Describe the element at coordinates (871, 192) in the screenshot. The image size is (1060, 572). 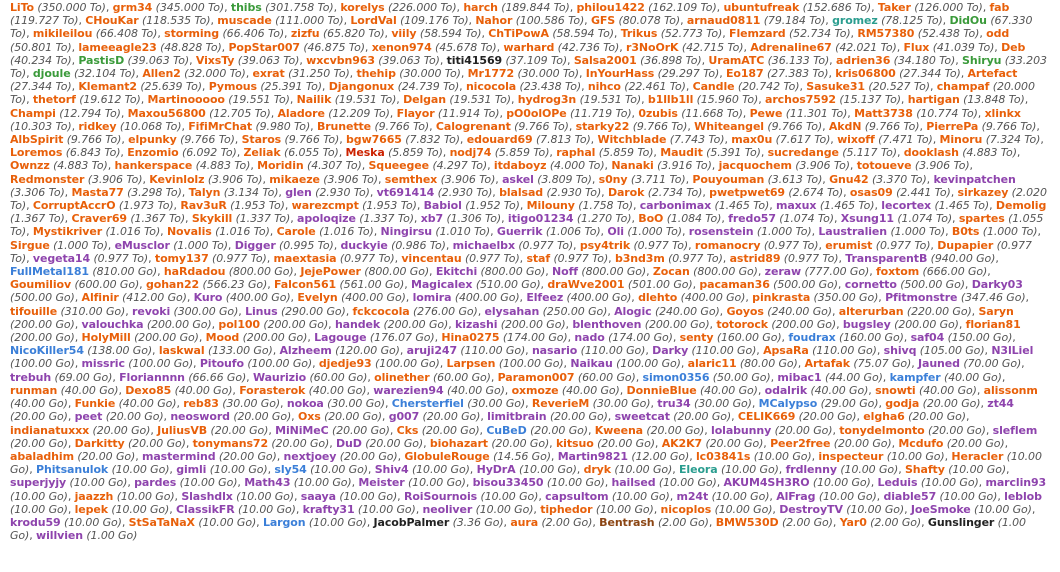
I see `user-link: osas09` at that location.